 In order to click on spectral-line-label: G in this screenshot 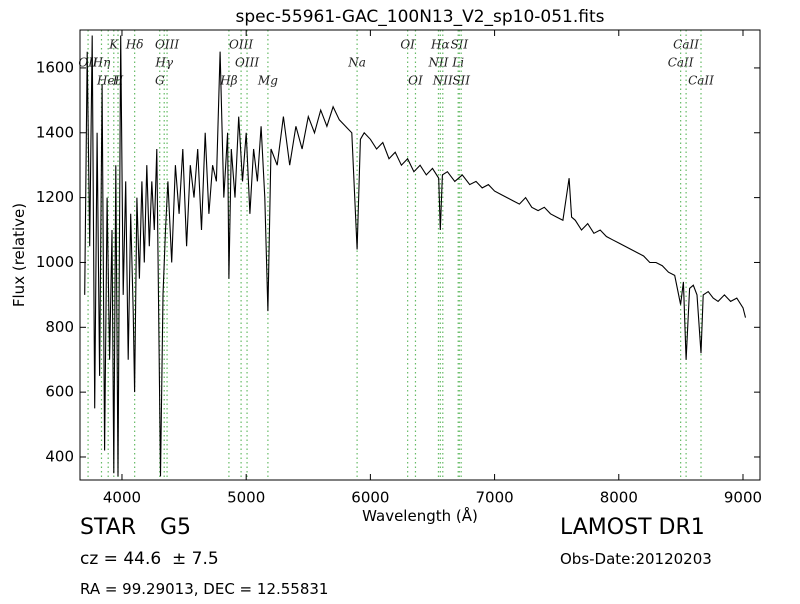, I will do `click(160, 81)`.